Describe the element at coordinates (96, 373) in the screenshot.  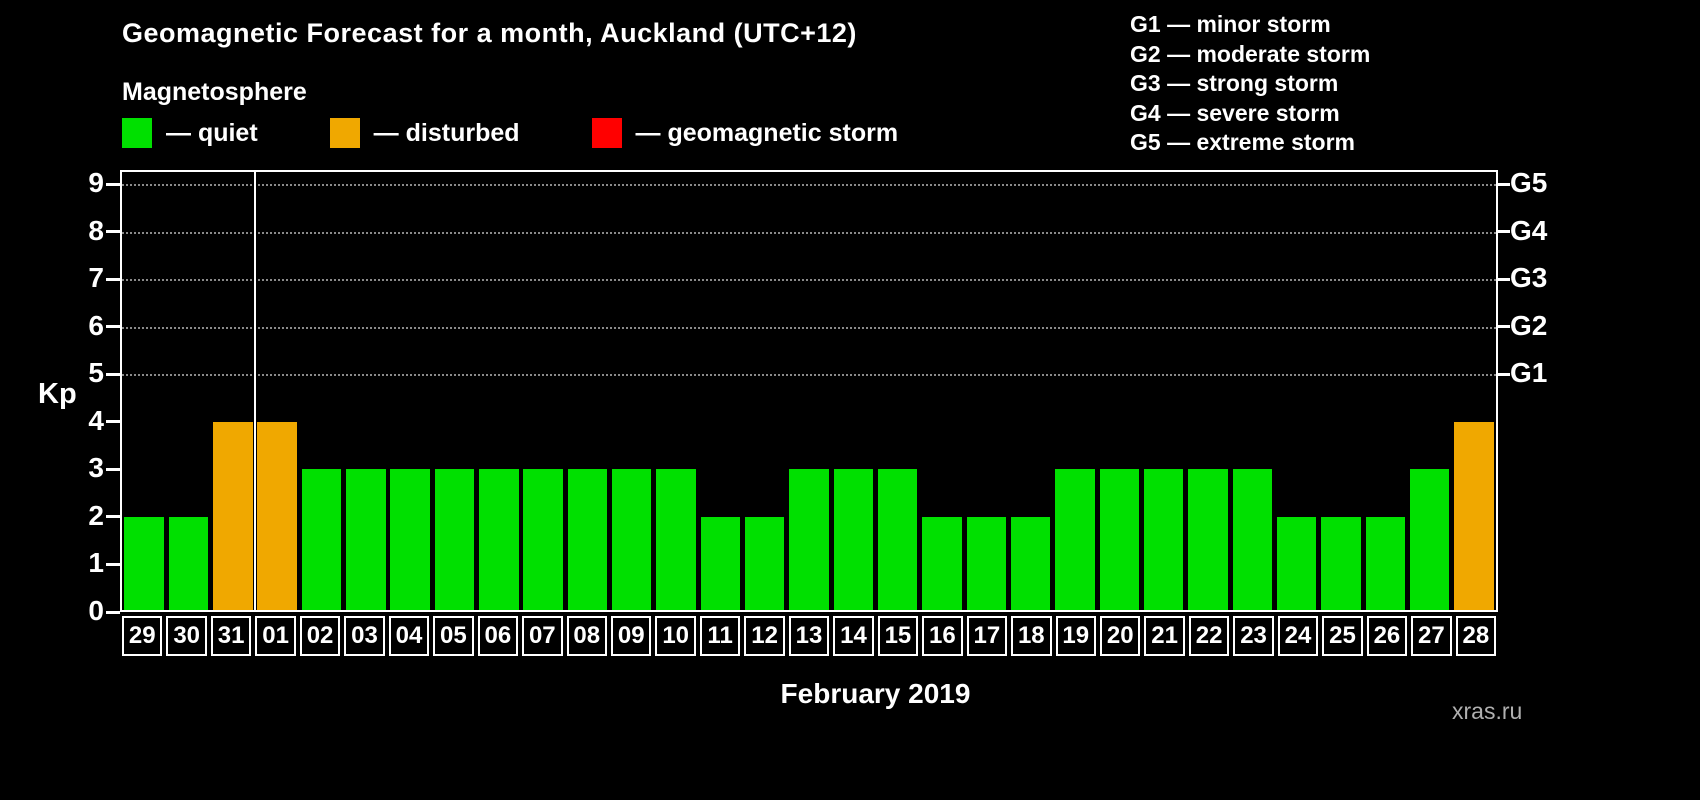
I see `y-left-tick-5: 5` at that location.